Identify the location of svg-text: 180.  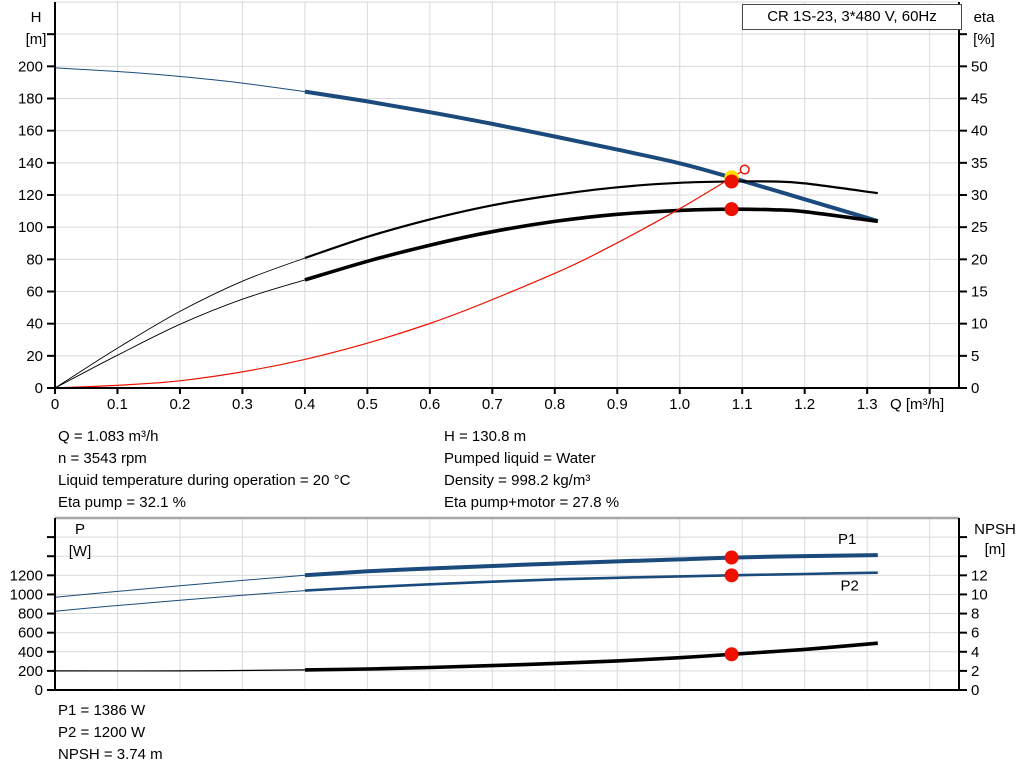
(30, 99).